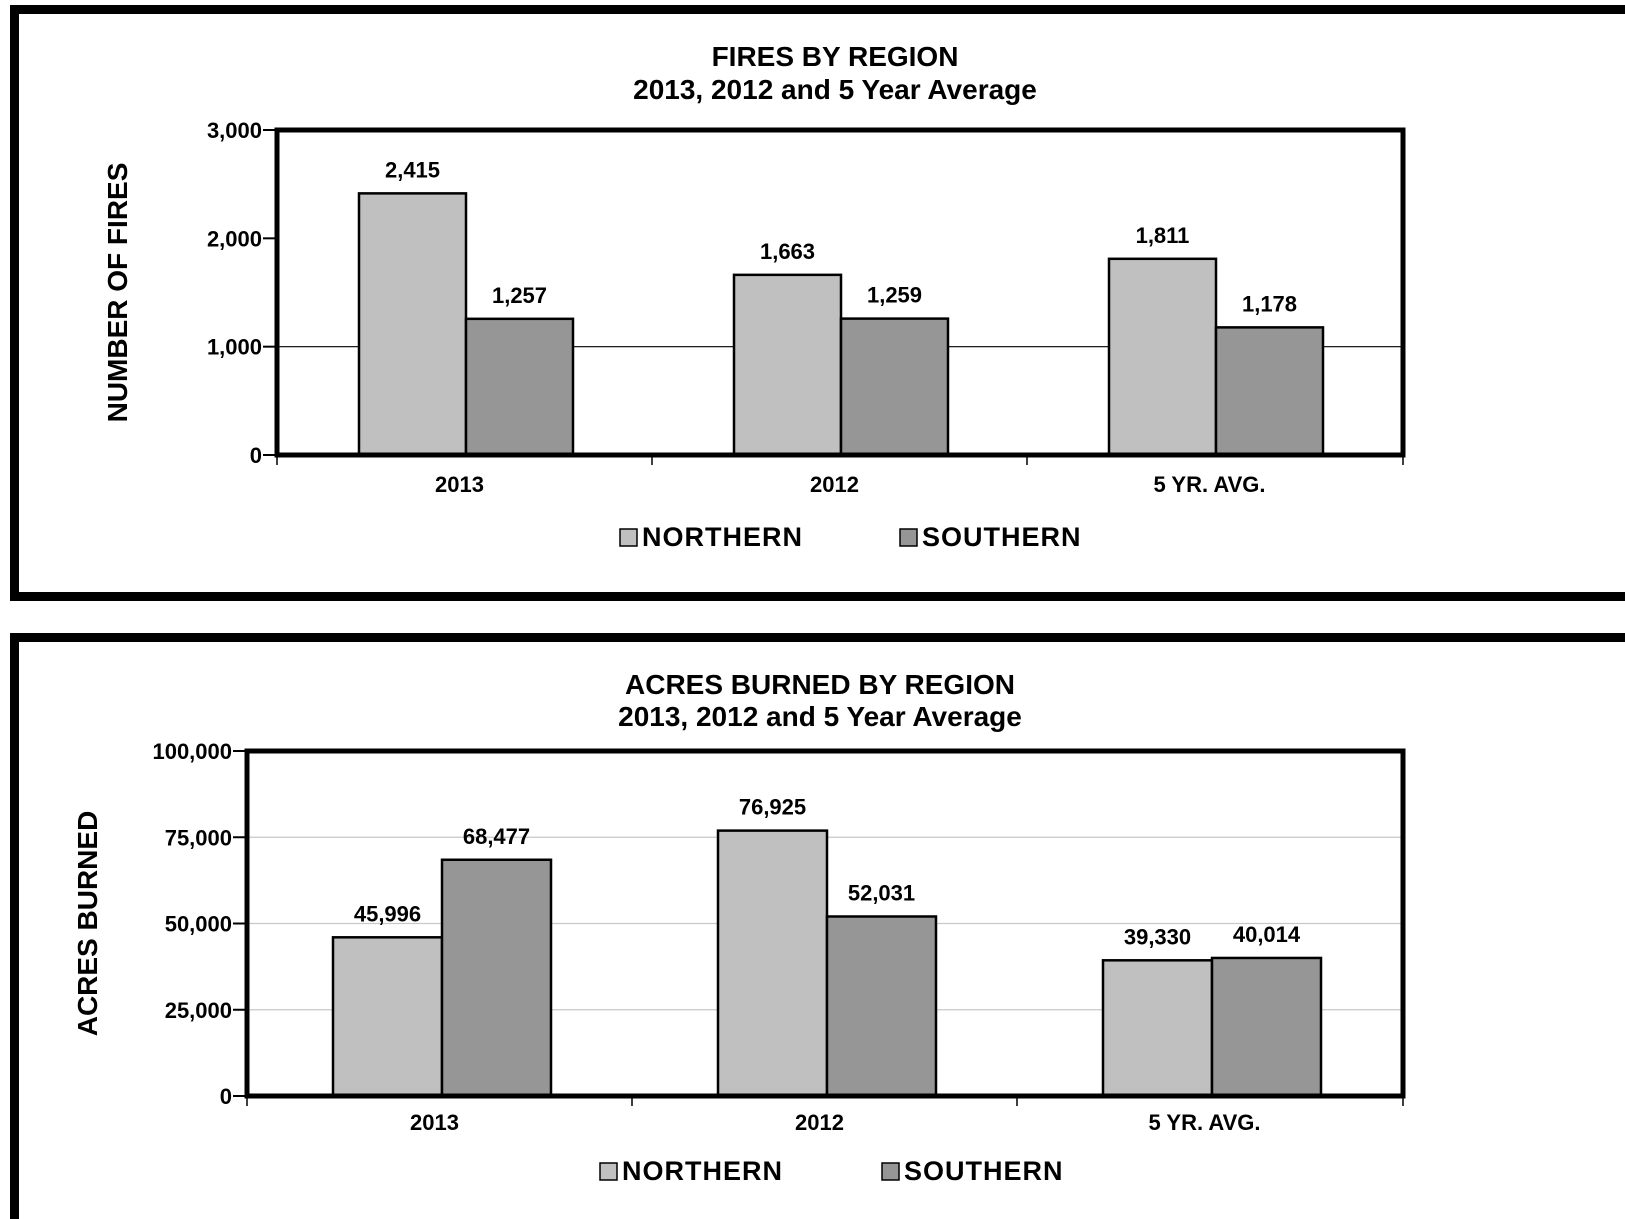  I want to click on acres-data-label-southern-0: 68,477, so click(496, 836).